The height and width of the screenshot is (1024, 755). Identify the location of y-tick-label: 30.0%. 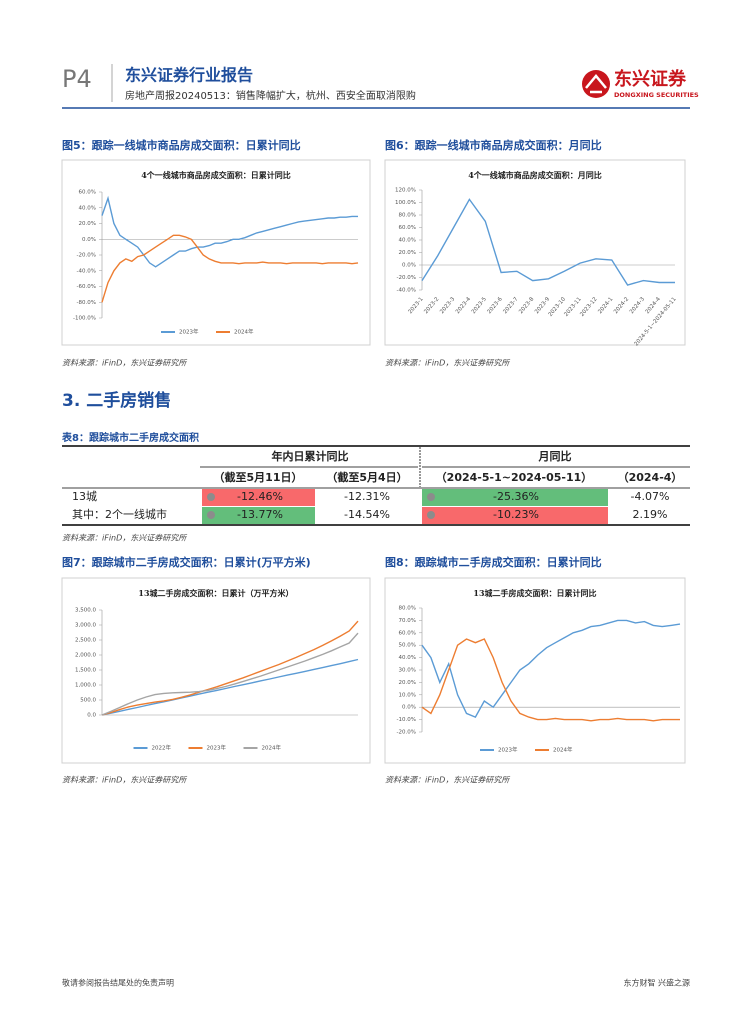
(407, 671).